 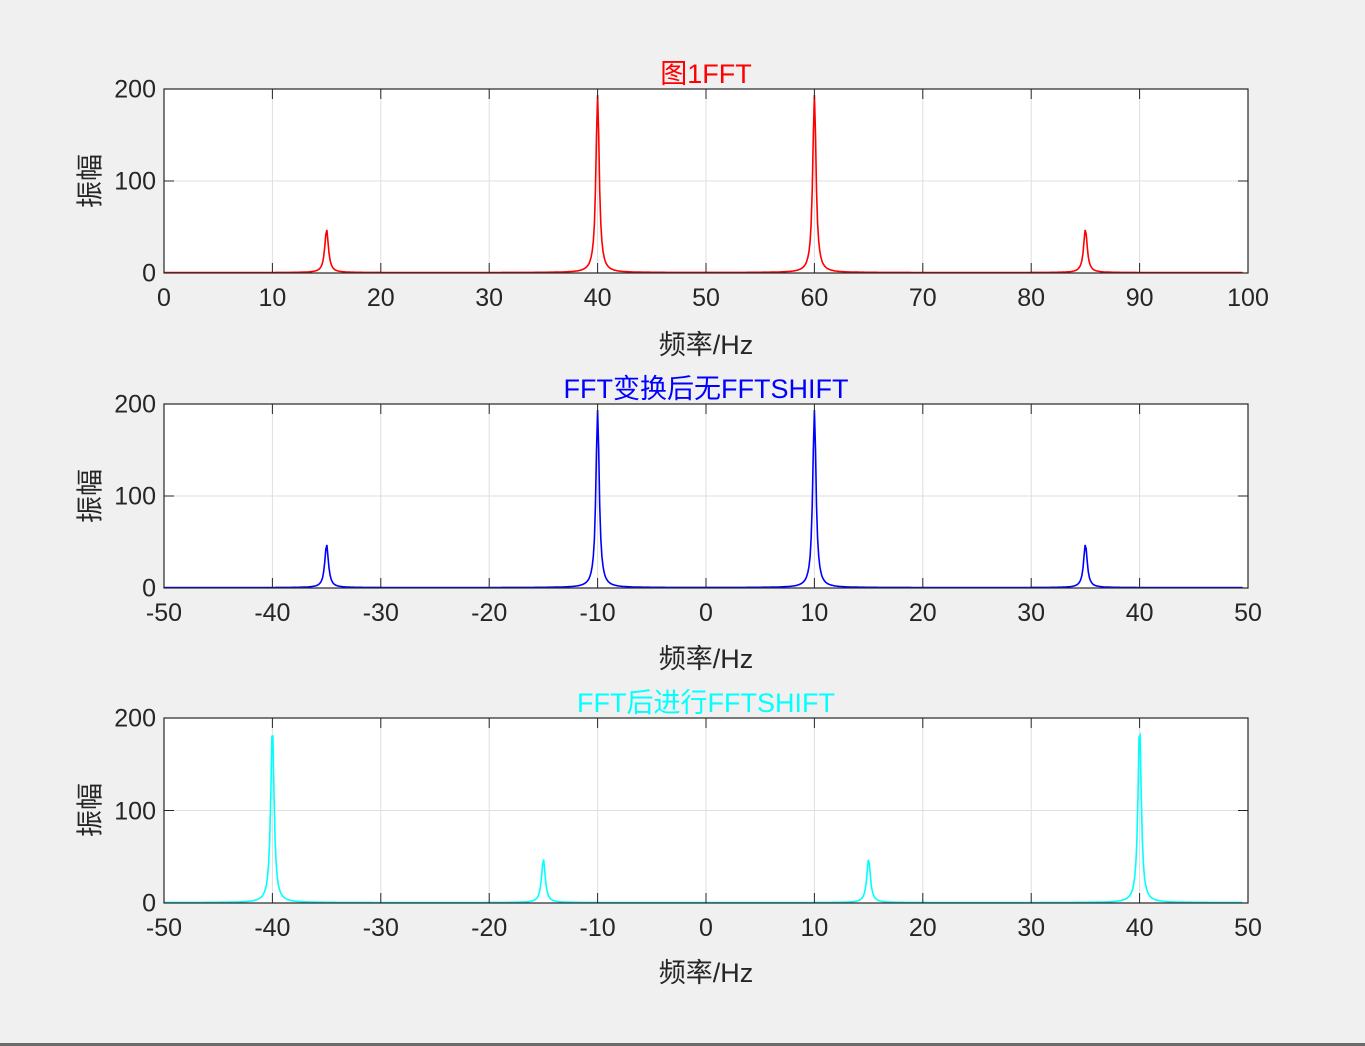 I want to click on x-tick-label: 100, so click(x=1248, y=298).